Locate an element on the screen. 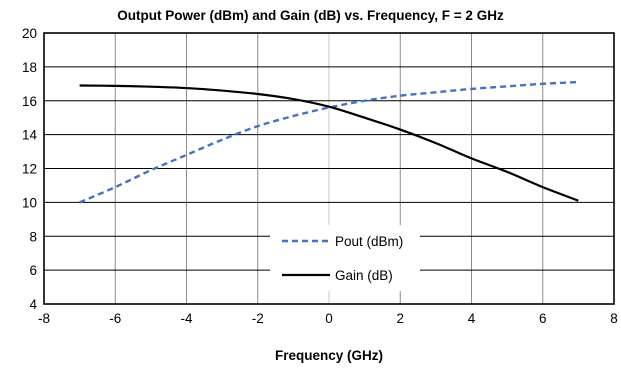 The image size is (621, 373). x-tick-label: 2 is located at coordinates (400, 318).